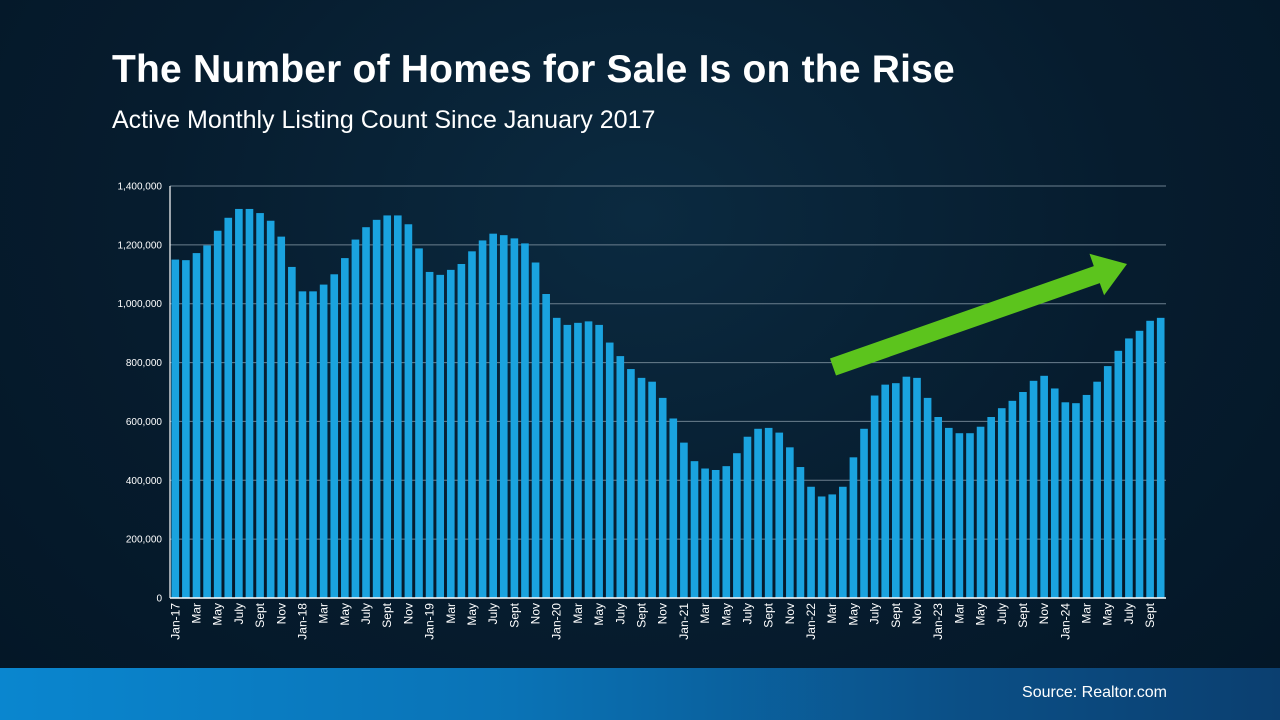 Image resolution: width=1280 pixels, height=720 pixels. What do you see at coordinates (144, 540) in the screenshot?
I see `y-tick-label: 200,000` at bounding box center [144, 540].